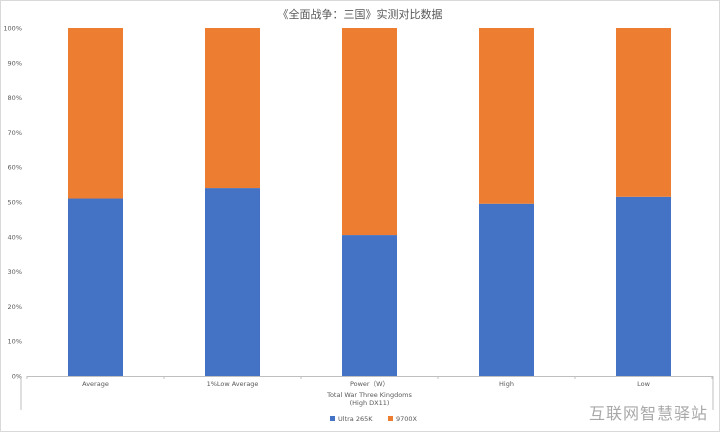  I want to click on x-tick-label: Average, so click(95, 384).